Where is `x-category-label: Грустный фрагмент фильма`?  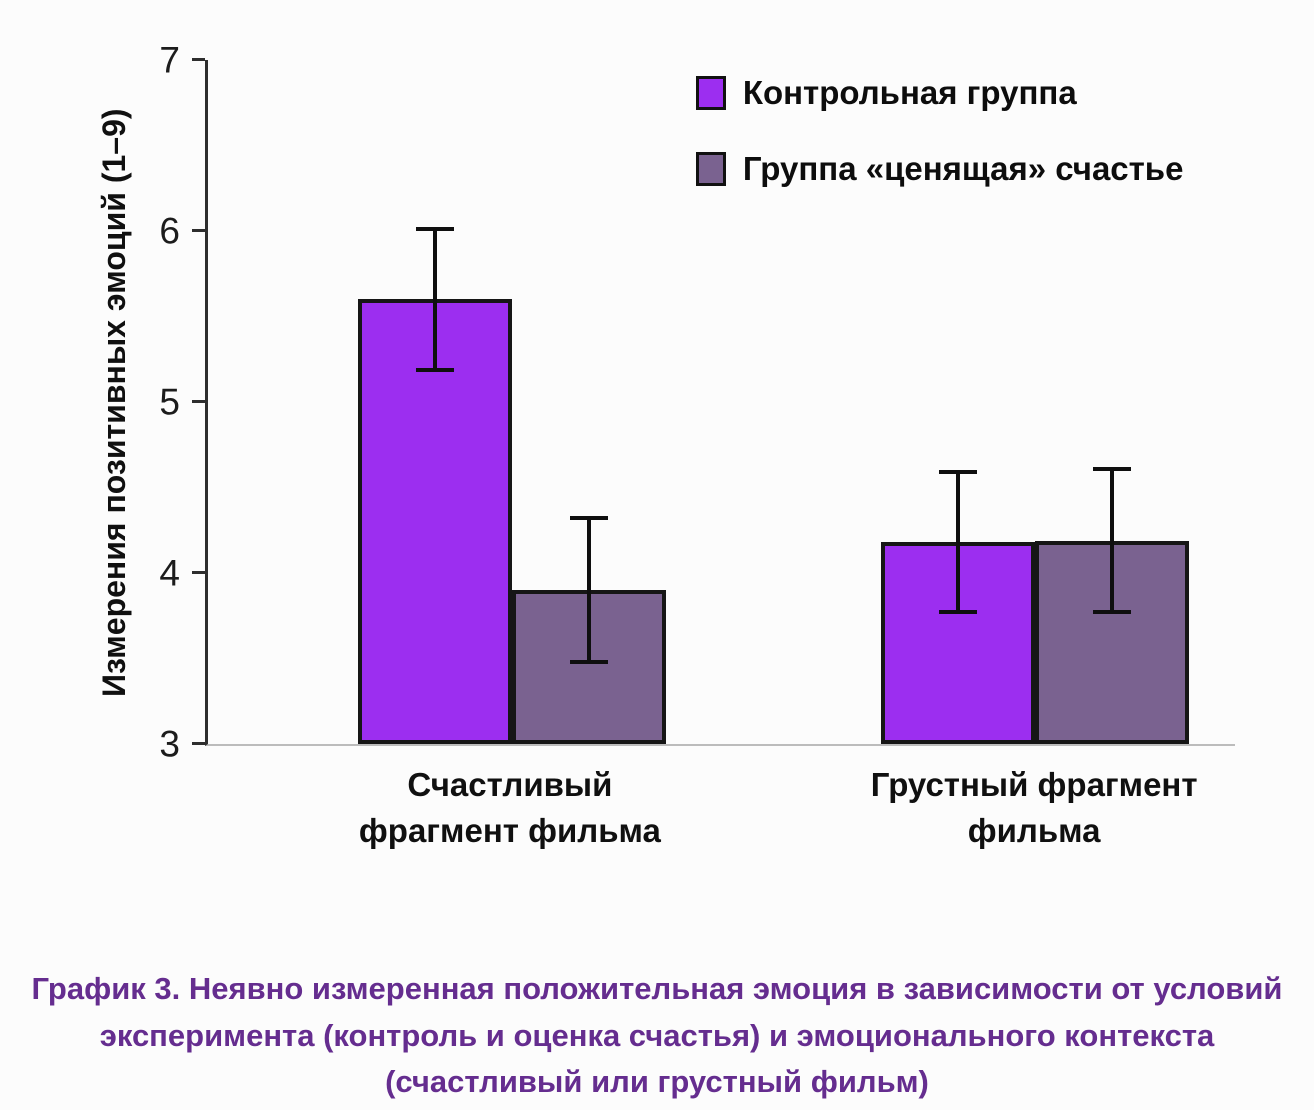 x-category-label: Грустный фрагмент фильма is located at coordinates (1034, 808).